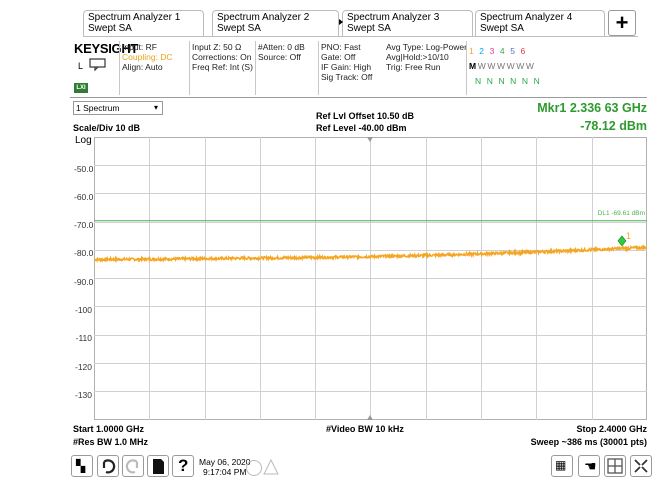 This screenshot has width=661, height=482. Describe the element at coordinates (426, 47) in the screenshot. I see `avg-type-setting: Avg Type: Log-Power` at that location.